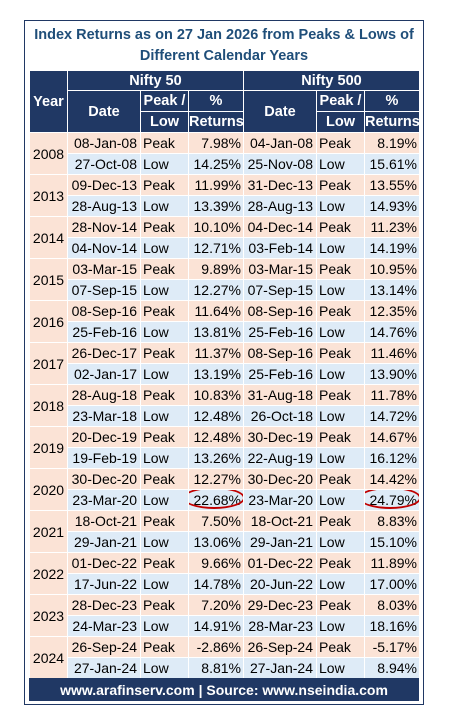 This screenshot has width=450, height=723. What do you see at coordinates (280, 521) in the screenshot?
I see `nifty500-date-cell: 18-Oct-21` at bounding box center [280, 521].